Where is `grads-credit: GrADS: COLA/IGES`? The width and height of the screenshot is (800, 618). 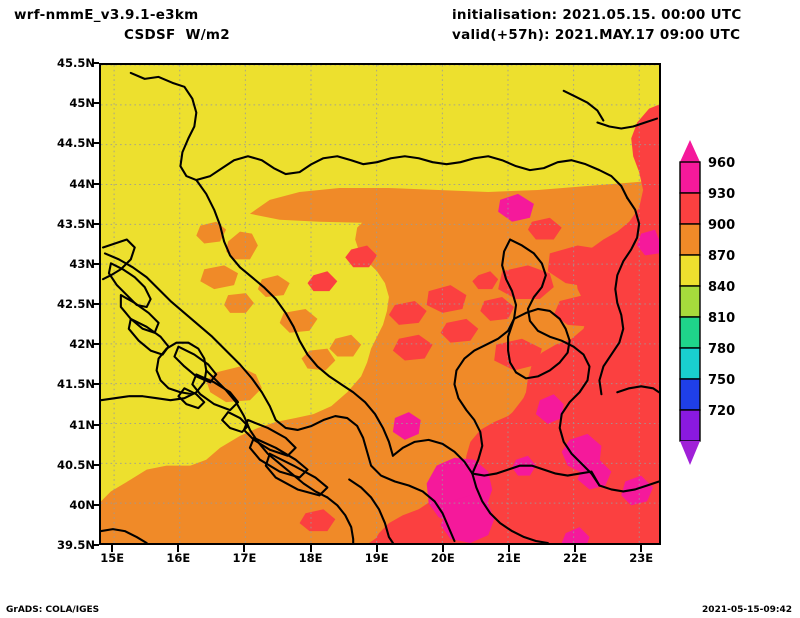
grads-credit: GrADS: COLA/IGES is located at coordinates (53, 610).